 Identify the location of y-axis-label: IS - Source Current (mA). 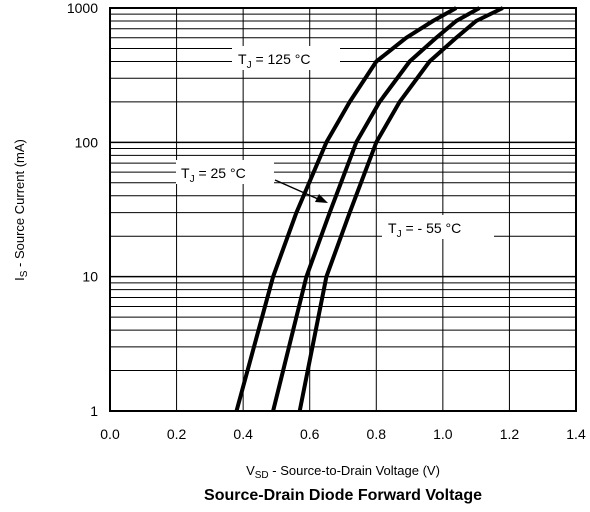
(21, 210).